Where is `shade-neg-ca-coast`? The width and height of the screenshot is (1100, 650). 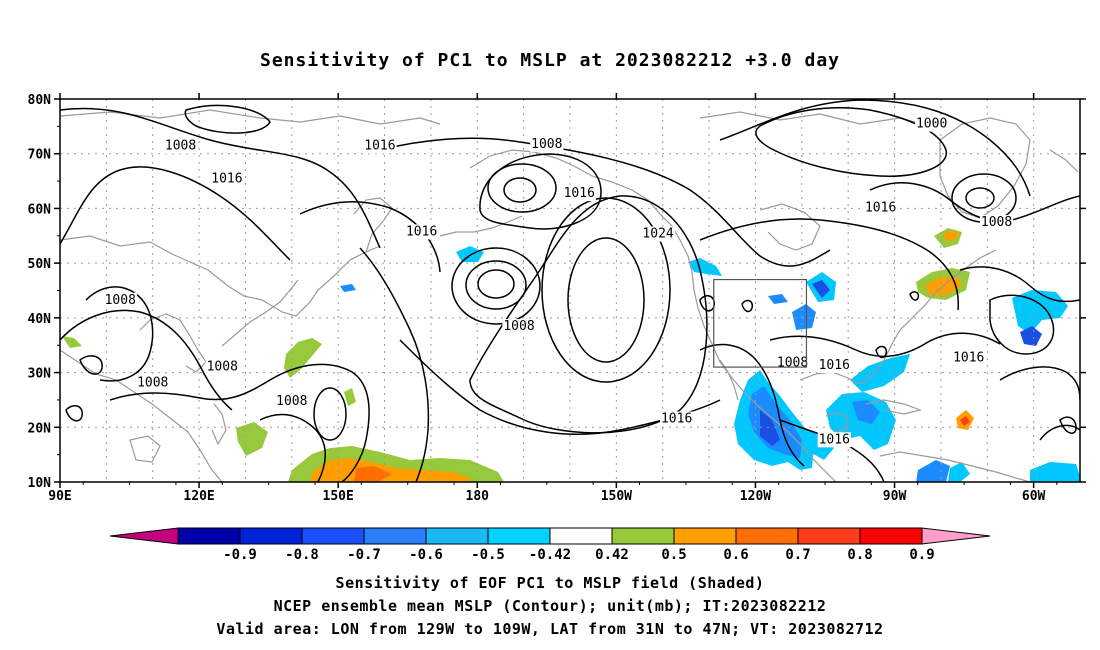 shade-neg-ca-coast is located at coordinates (705, 267).